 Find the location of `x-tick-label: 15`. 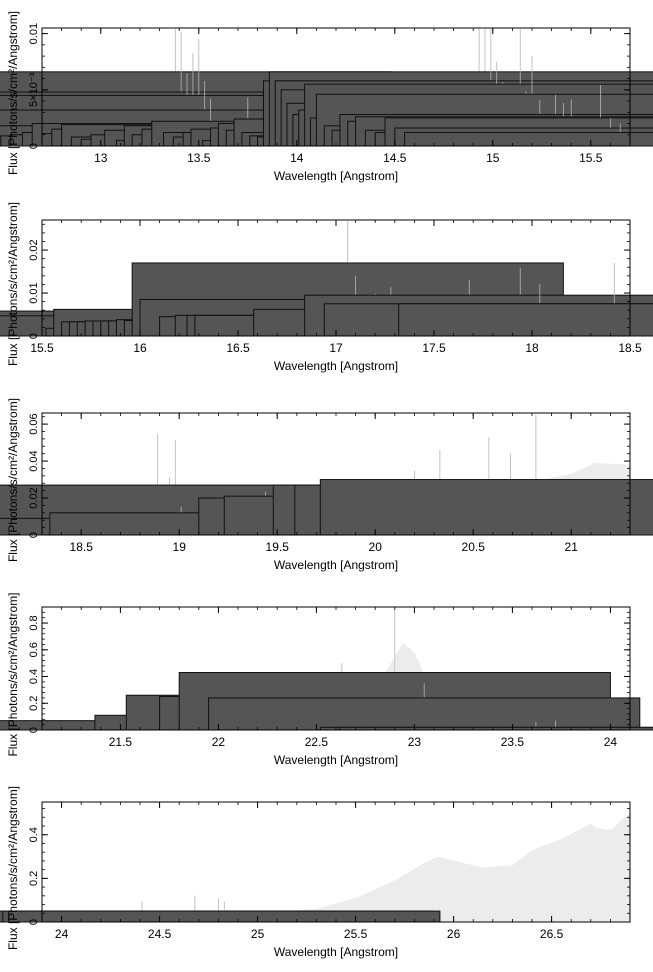

x-tick-label: 15 is located at coordinates (493, 158).